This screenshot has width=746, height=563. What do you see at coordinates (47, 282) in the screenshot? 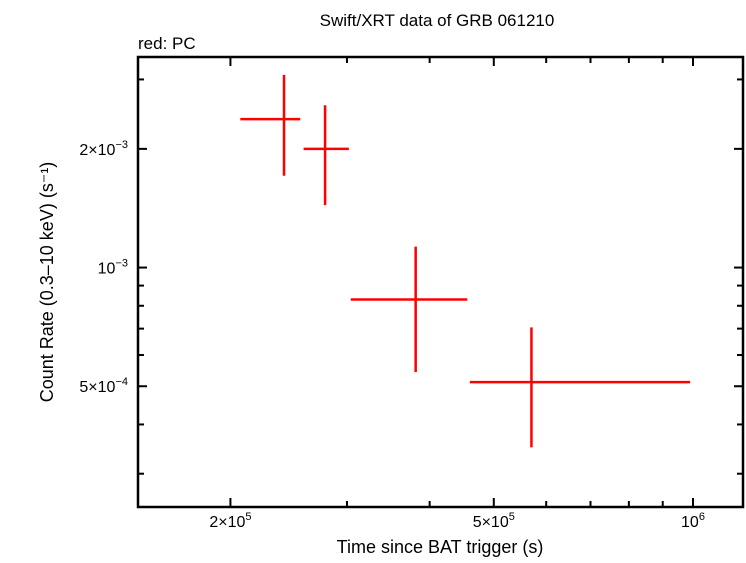
I see `y-axis-label: Count Rate (0.3–10 keV) (s⁻¹)` at bounding box center [47, 282].